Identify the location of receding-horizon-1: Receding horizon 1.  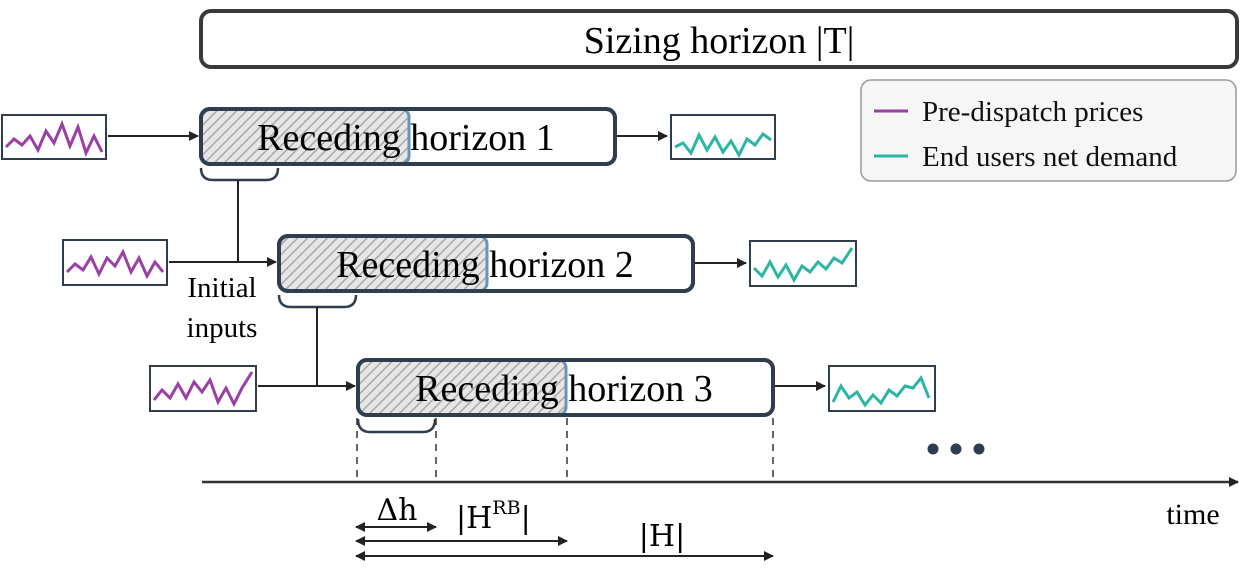
(408, 136).